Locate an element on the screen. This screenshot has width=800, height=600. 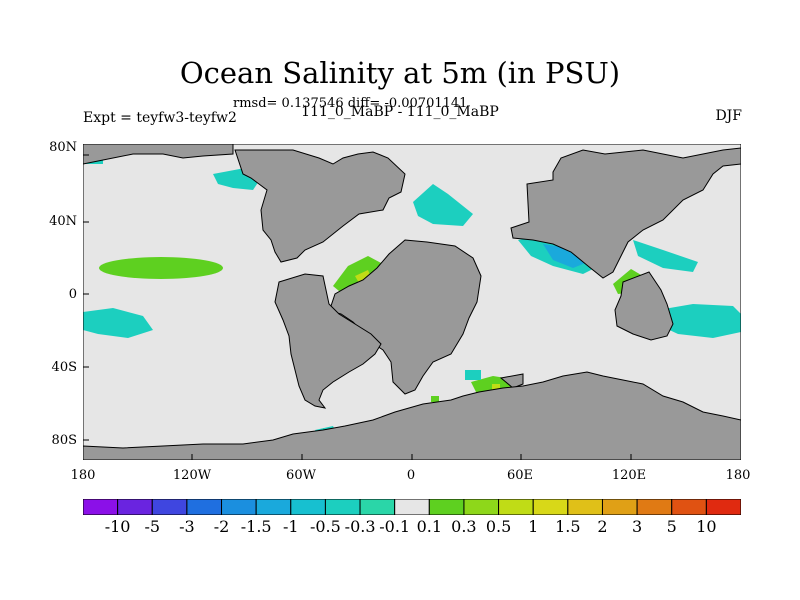
land-eurasia is located at coordinates (625, 213).